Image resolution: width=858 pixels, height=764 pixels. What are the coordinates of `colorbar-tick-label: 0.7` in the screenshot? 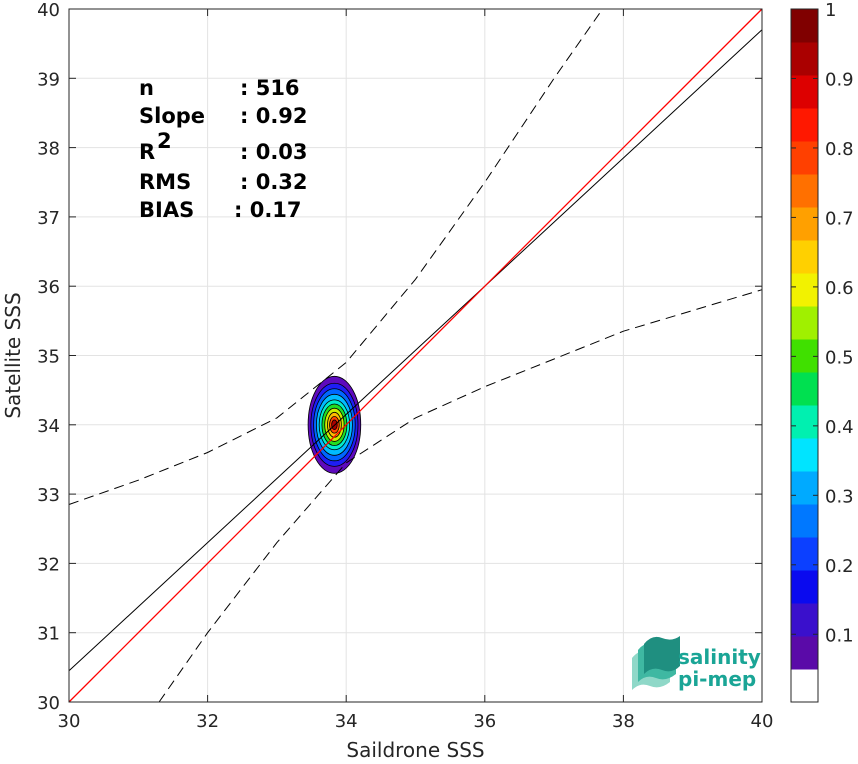 It's located at (839, 218).